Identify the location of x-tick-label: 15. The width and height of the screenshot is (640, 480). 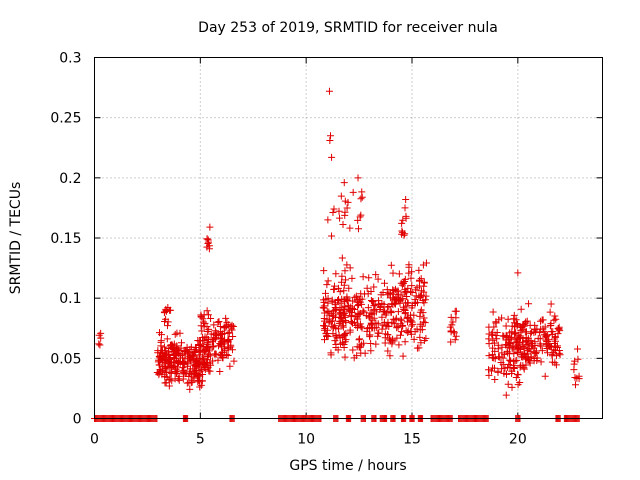
(412, 440).